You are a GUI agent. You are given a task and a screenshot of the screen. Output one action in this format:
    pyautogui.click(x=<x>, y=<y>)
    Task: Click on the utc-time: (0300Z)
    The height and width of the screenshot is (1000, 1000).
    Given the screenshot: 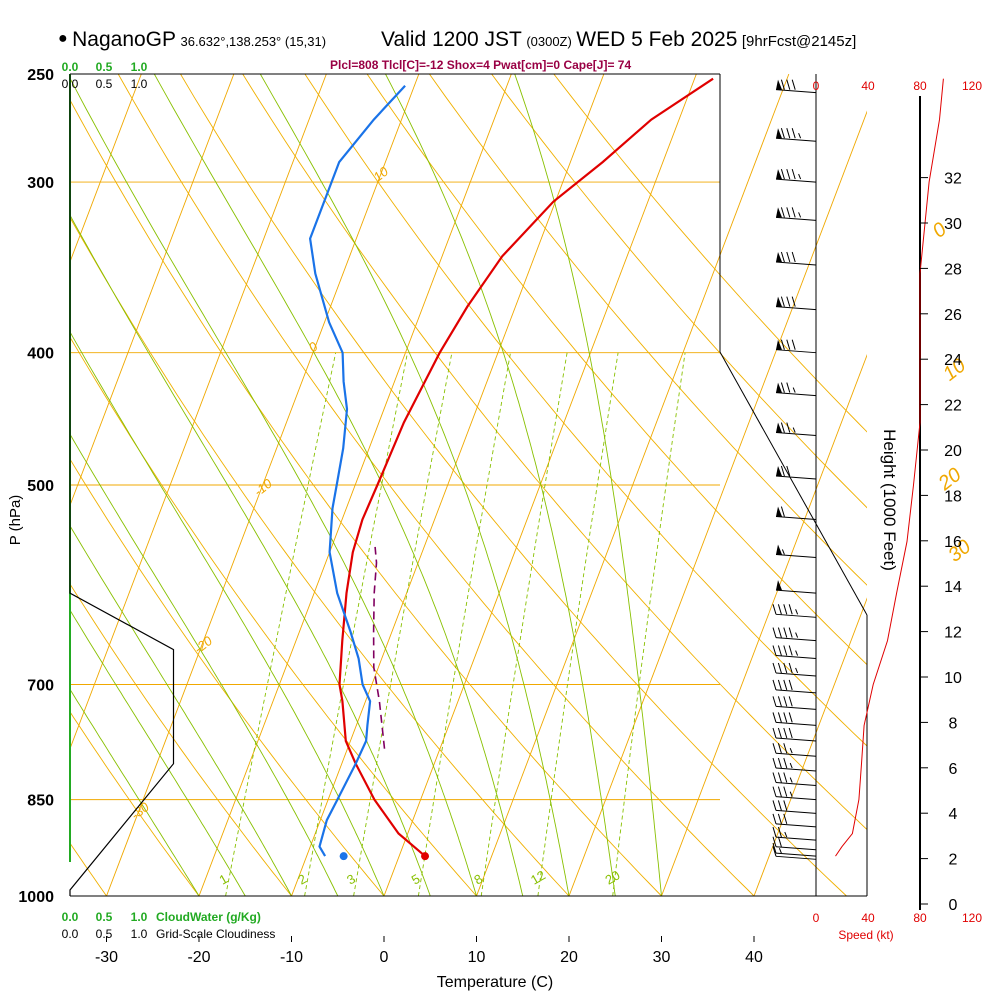 What is the action you would take?
    pyautogui.click(x=549, y=41)
    